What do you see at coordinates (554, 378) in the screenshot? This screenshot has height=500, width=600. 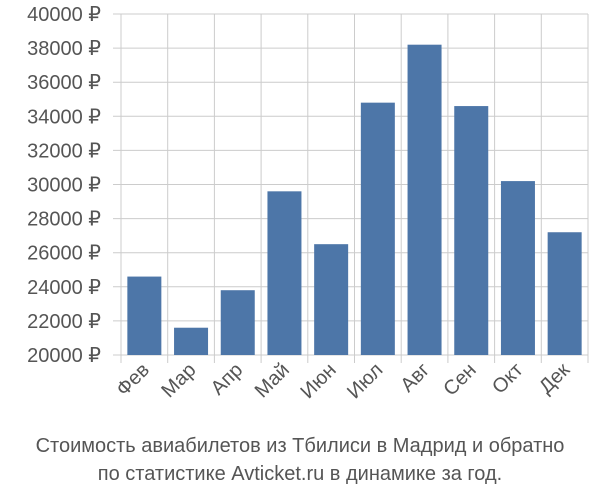 I see `x-tick-label: Дек` at bounding box center [554, 378].